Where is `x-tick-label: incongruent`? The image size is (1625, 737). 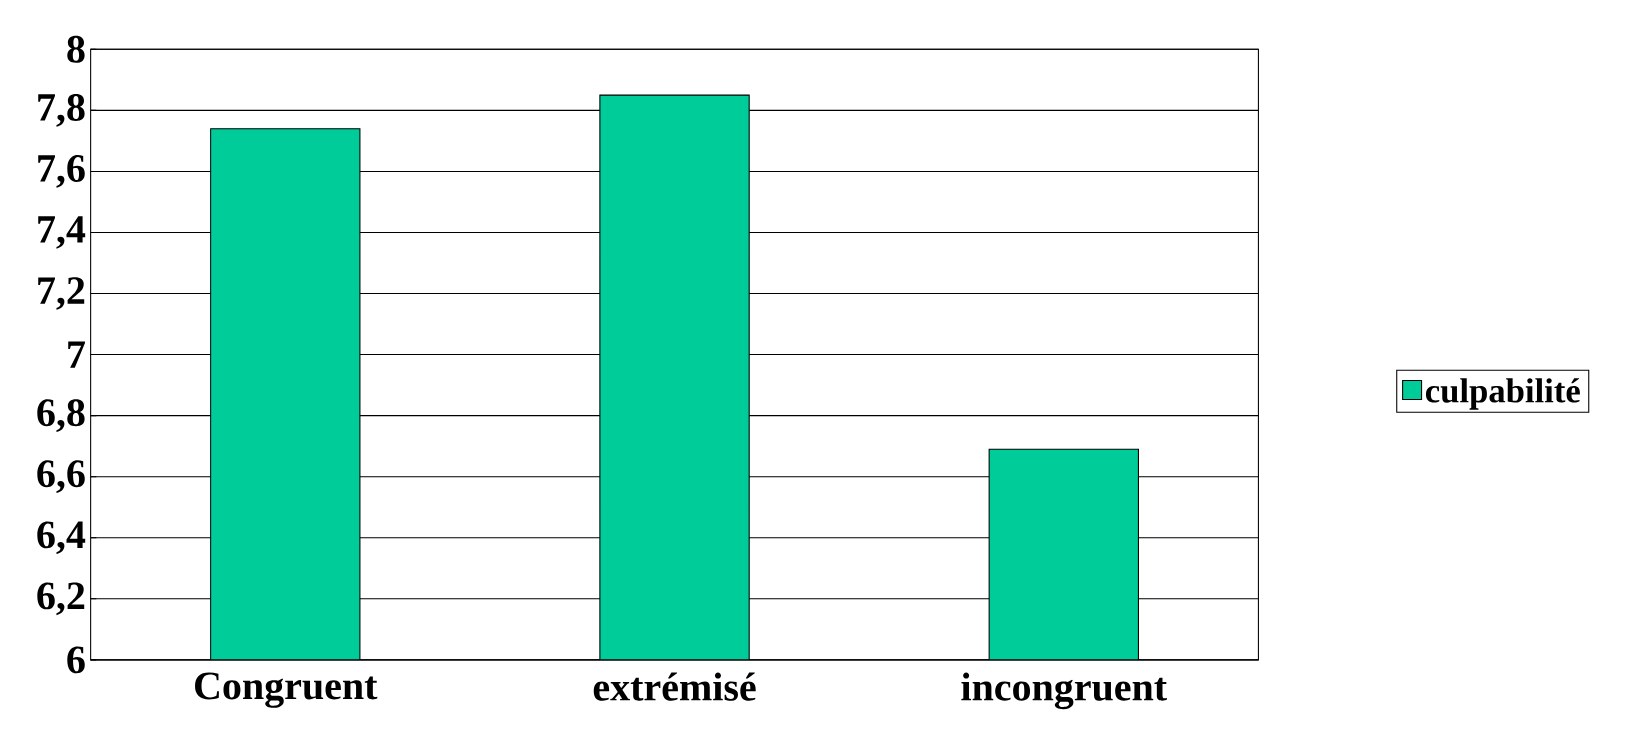 x-tick-label: incongruent is located at coordinates (1064, 691).